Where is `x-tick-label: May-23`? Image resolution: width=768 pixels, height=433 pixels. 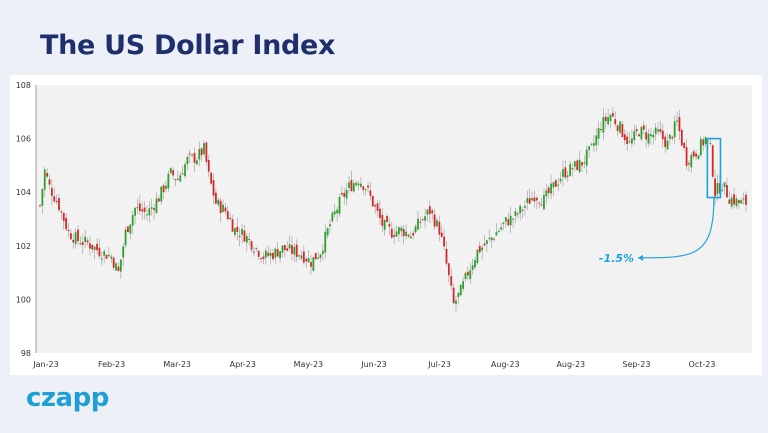
x-tick-label: May-23 is located at coordinates (308, 364).